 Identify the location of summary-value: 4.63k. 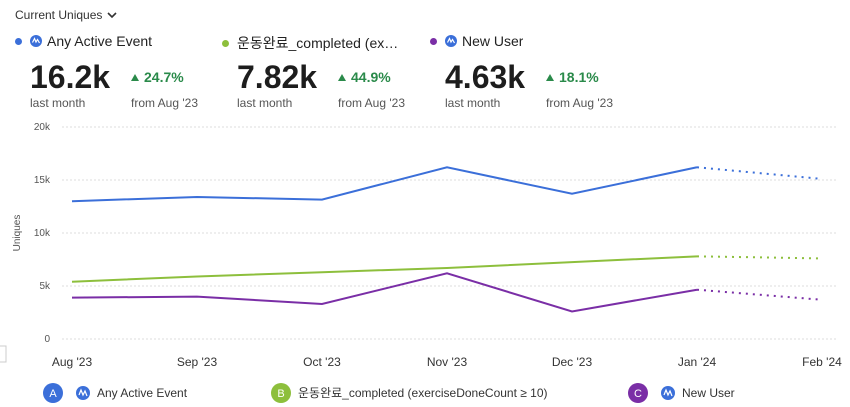
(485, 77).